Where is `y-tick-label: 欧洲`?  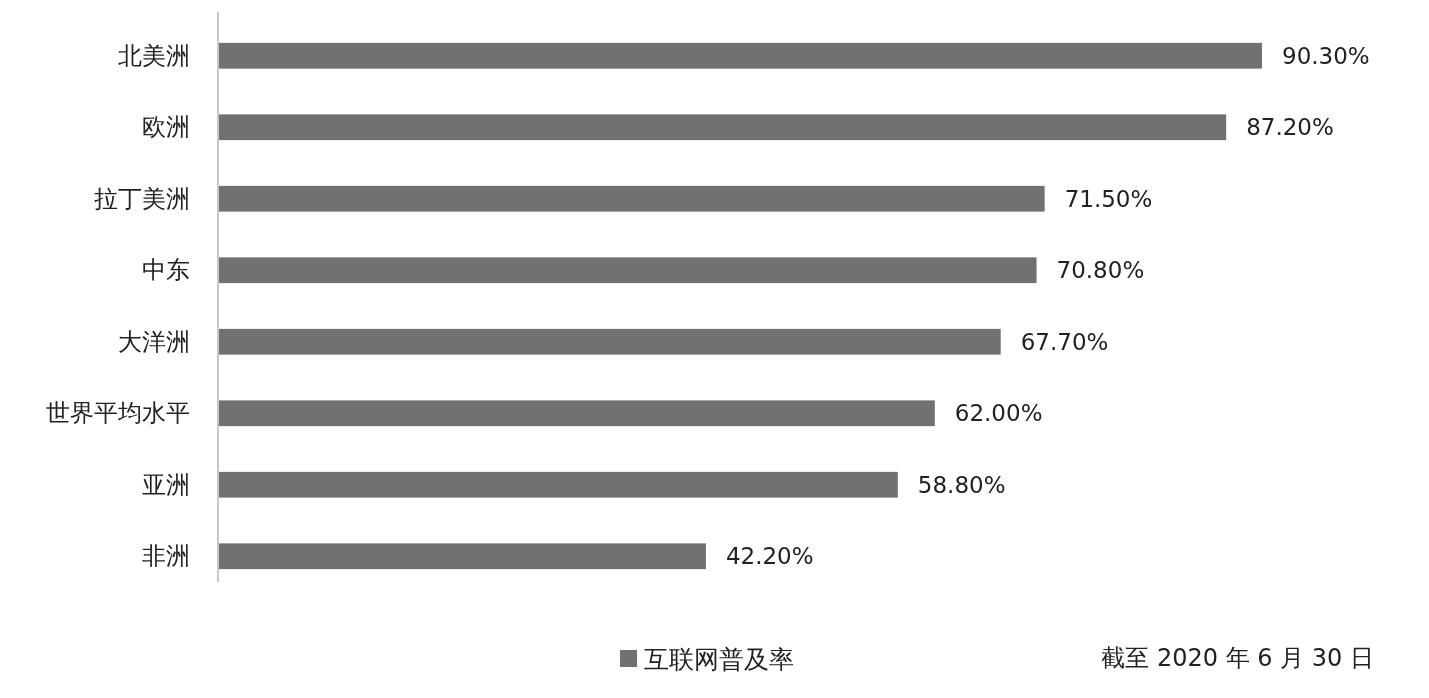
y-tick-label: 欧洲 is located at coordinates (166, 127).